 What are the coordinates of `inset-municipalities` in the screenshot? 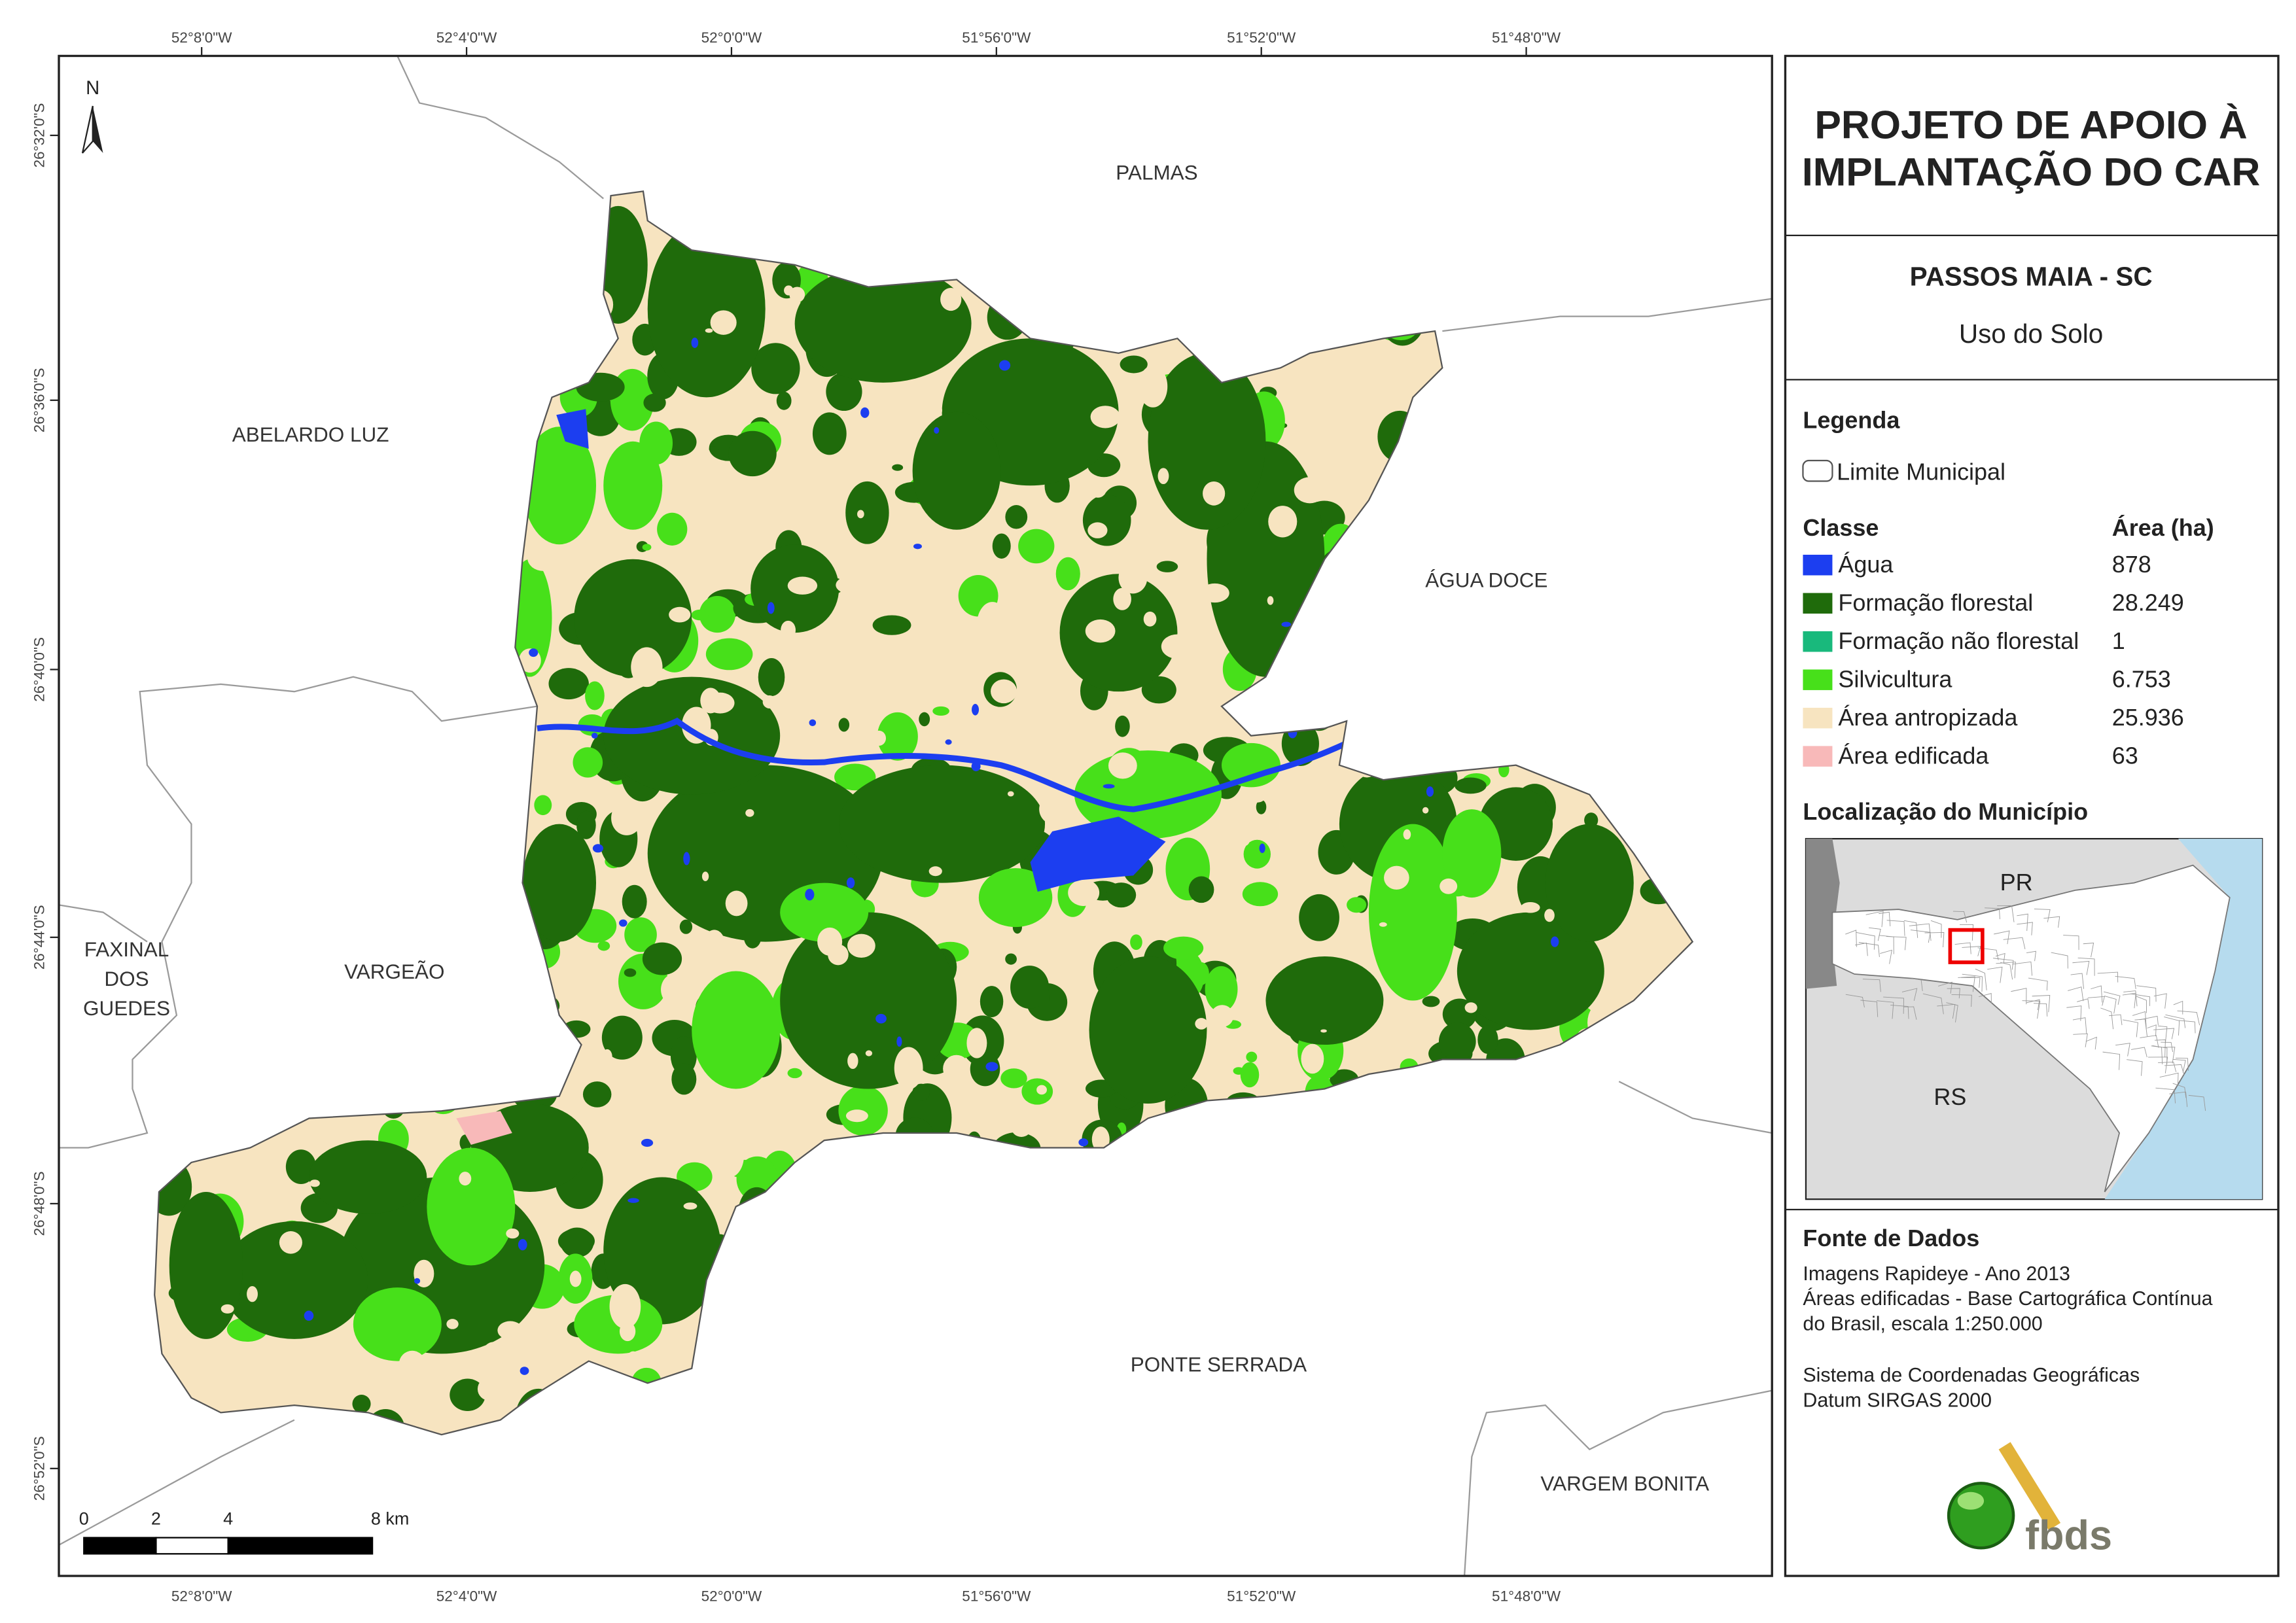 It's located at (2026, 1008).